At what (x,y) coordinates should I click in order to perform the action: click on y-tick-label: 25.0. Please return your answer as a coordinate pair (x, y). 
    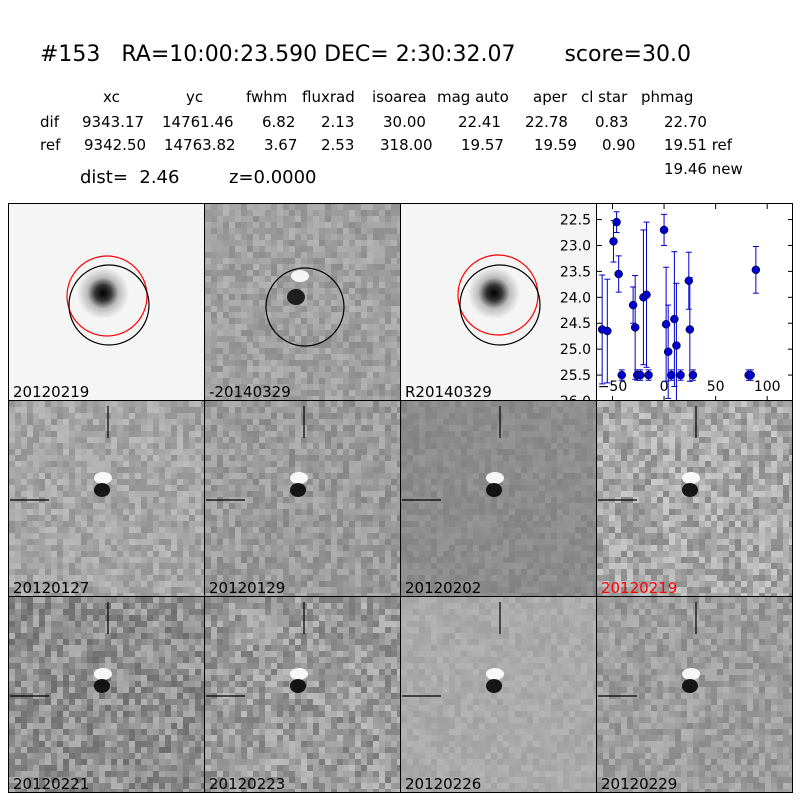
    Looking at the image, I should click on (575, 350).